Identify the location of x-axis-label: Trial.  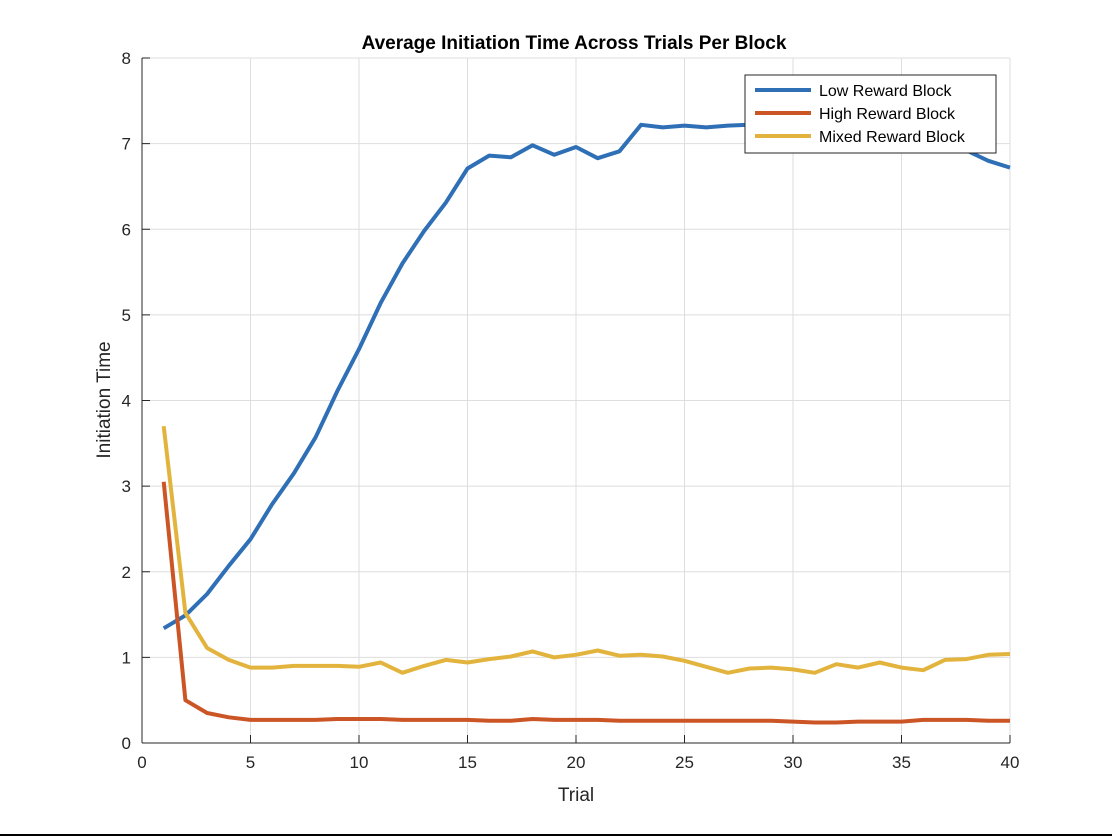
(576, 795).